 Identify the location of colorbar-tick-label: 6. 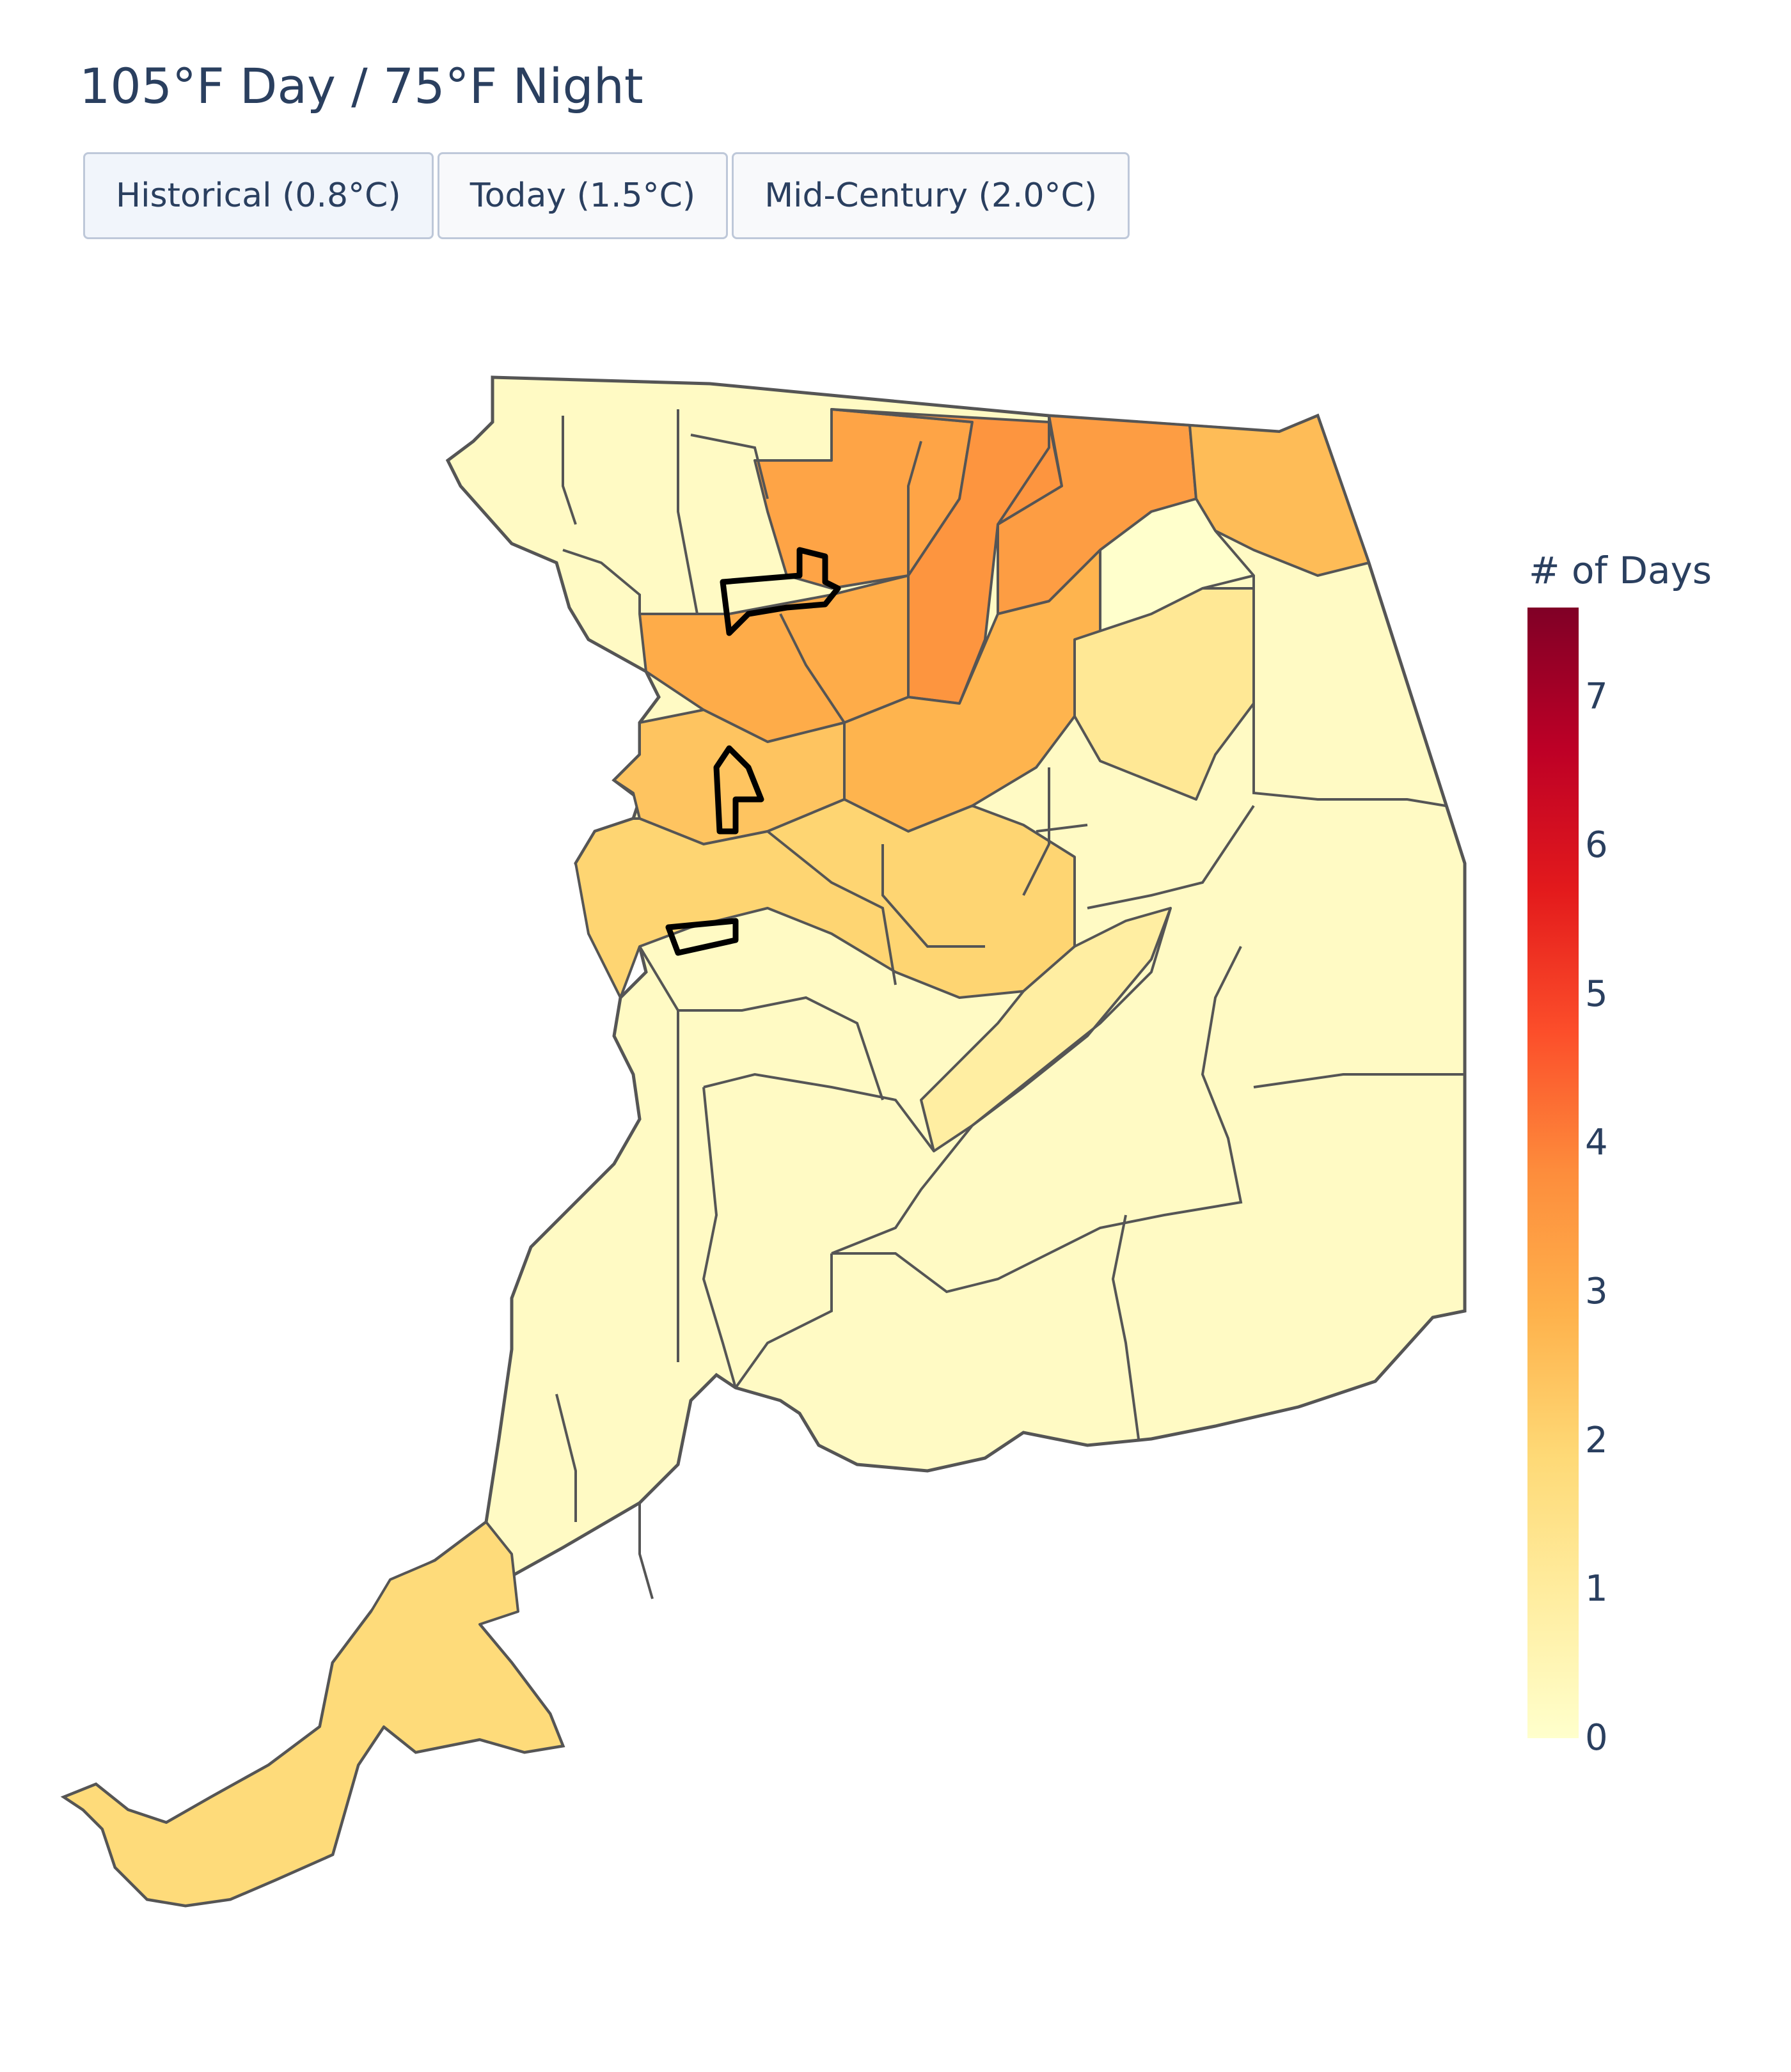
(1597, 845).